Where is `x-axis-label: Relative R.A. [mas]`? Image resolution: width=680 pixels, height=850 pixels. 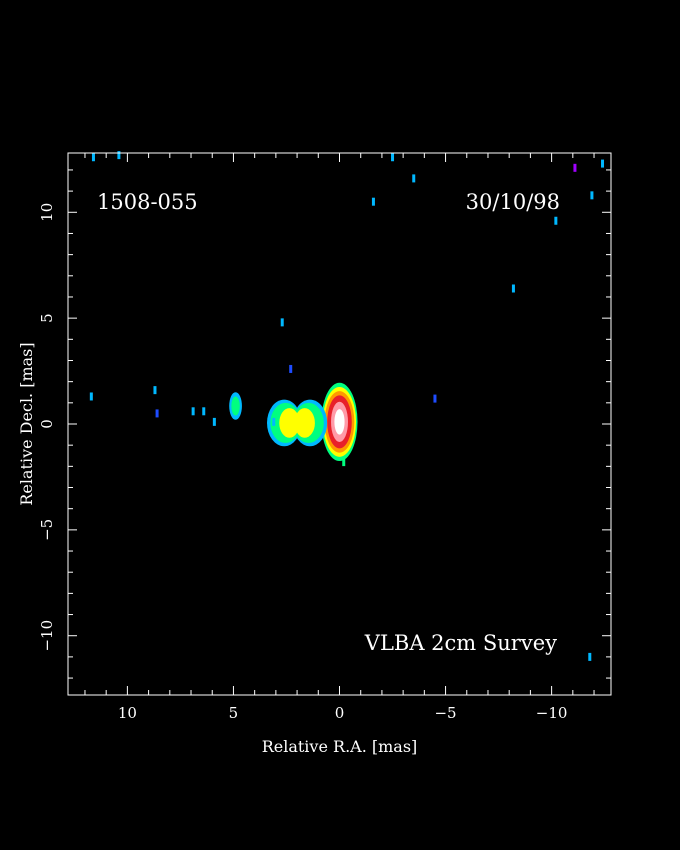 x-axis-label: Relative R.A. [mas] is located at coordinates (340, 746).